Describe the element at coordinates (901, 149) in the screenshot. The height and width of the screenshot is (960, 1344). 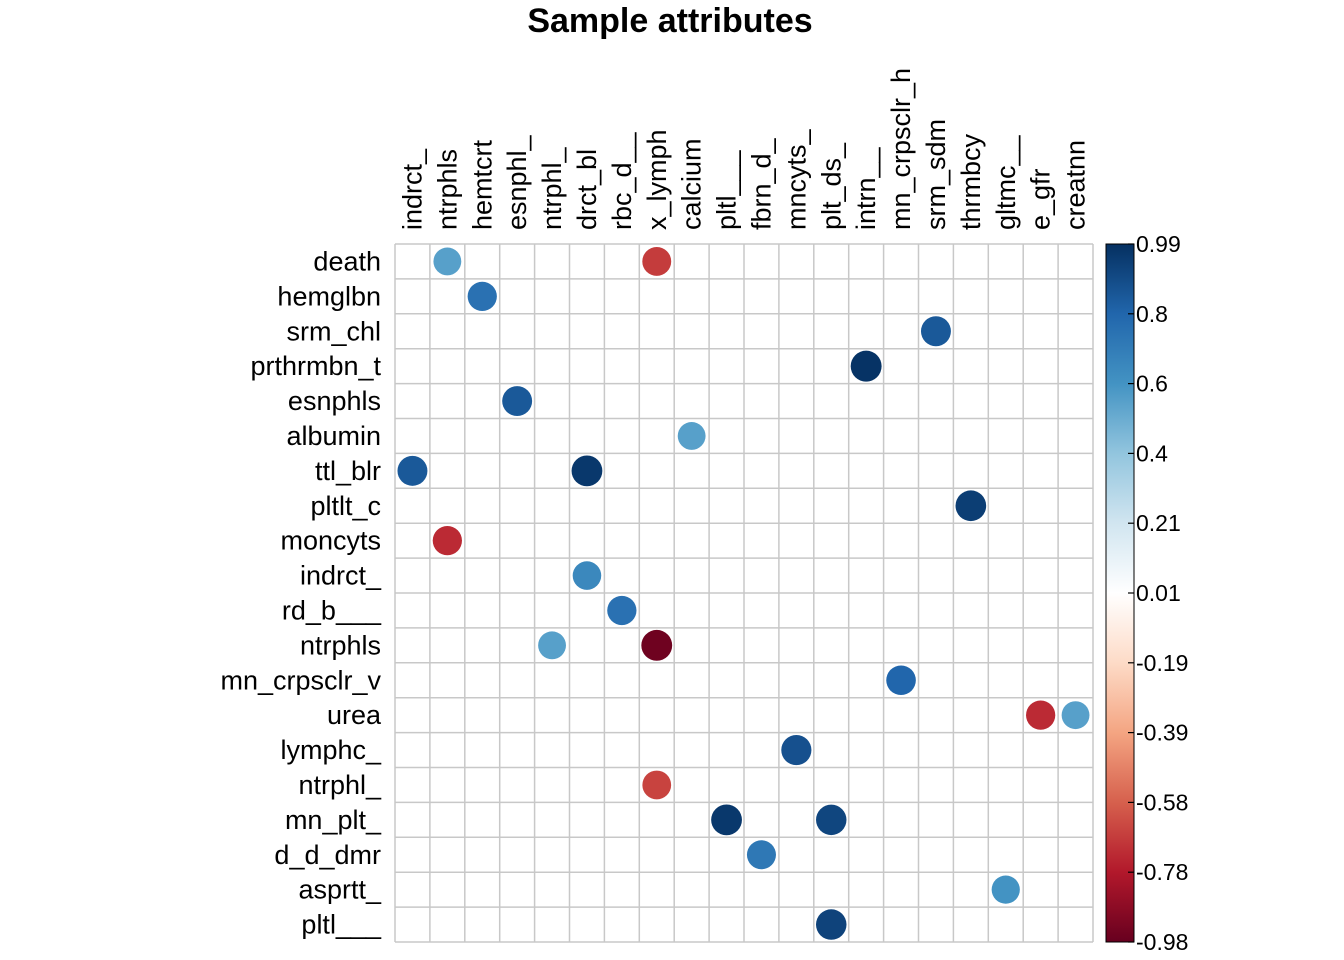
I see `column-label: mn_crpsclr_h` at that location.